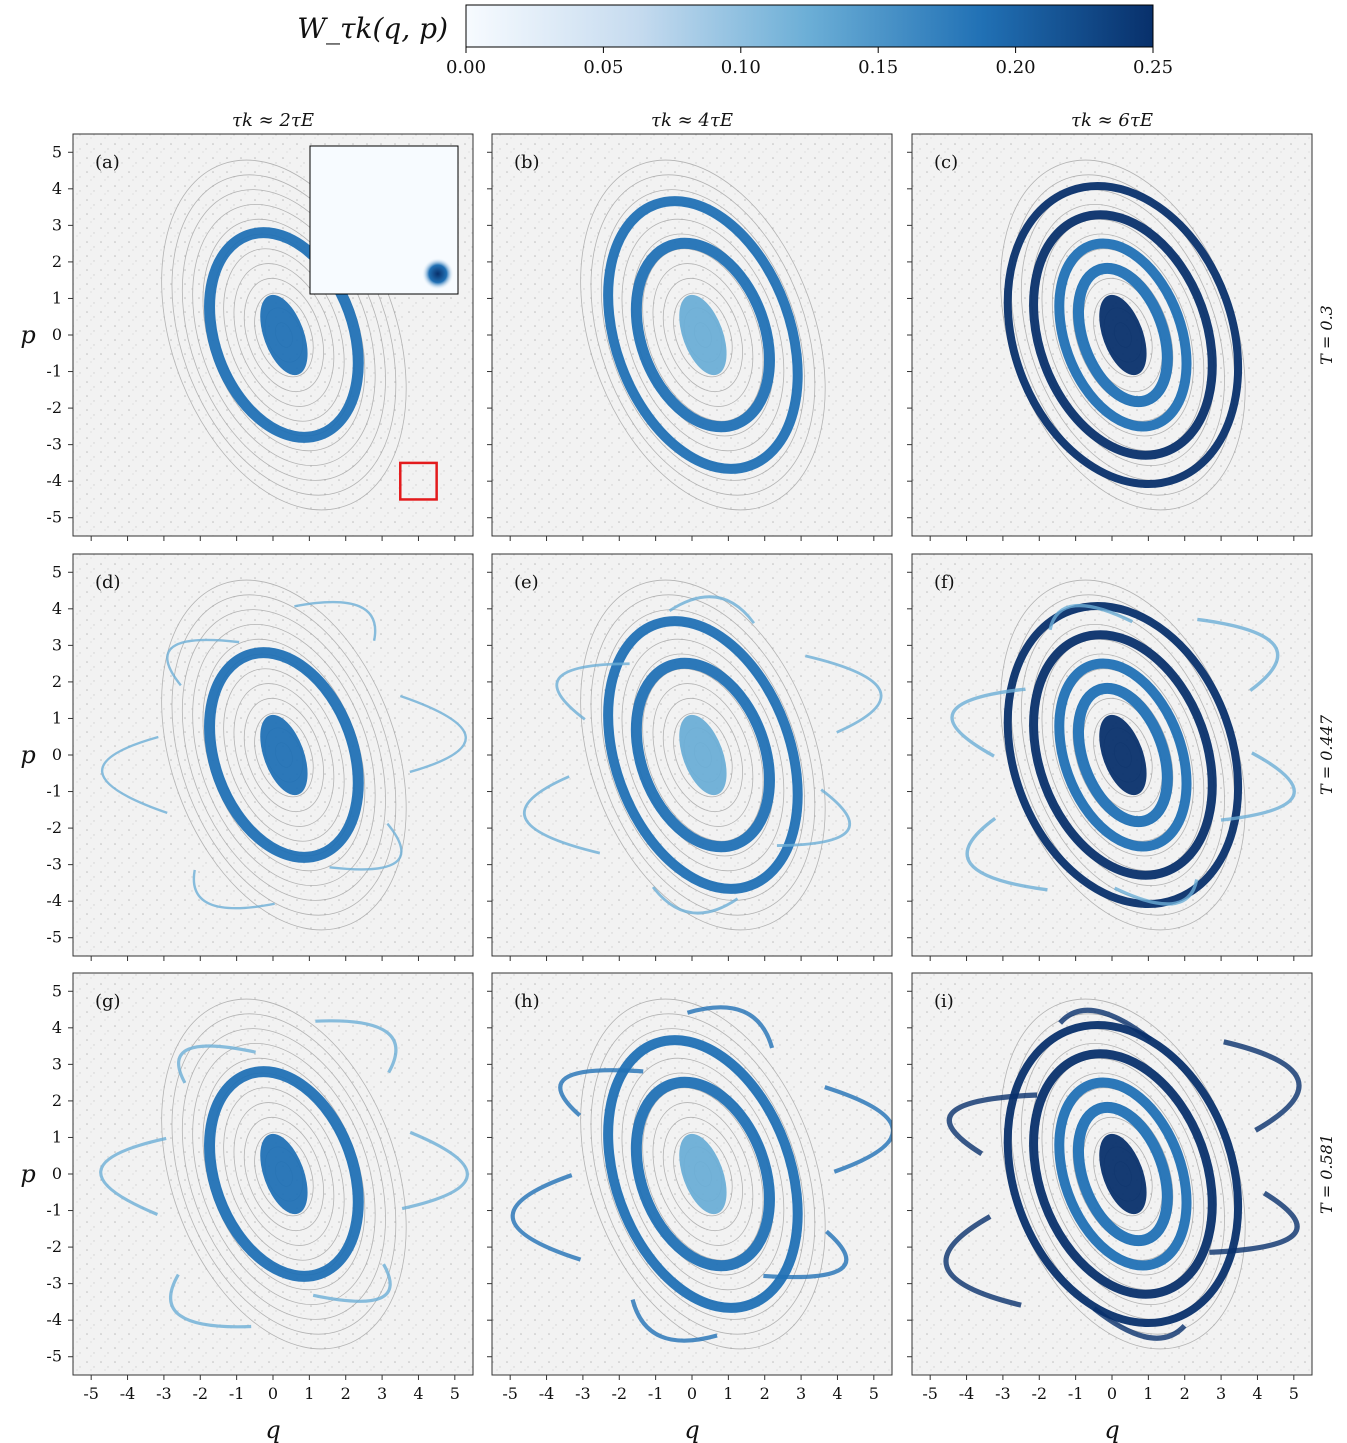 The height and width of the screenshot is (1443, 1347). Describe the element at coordinates (384, 220) in the screenshot. I see `inset-initial-state` at that location.